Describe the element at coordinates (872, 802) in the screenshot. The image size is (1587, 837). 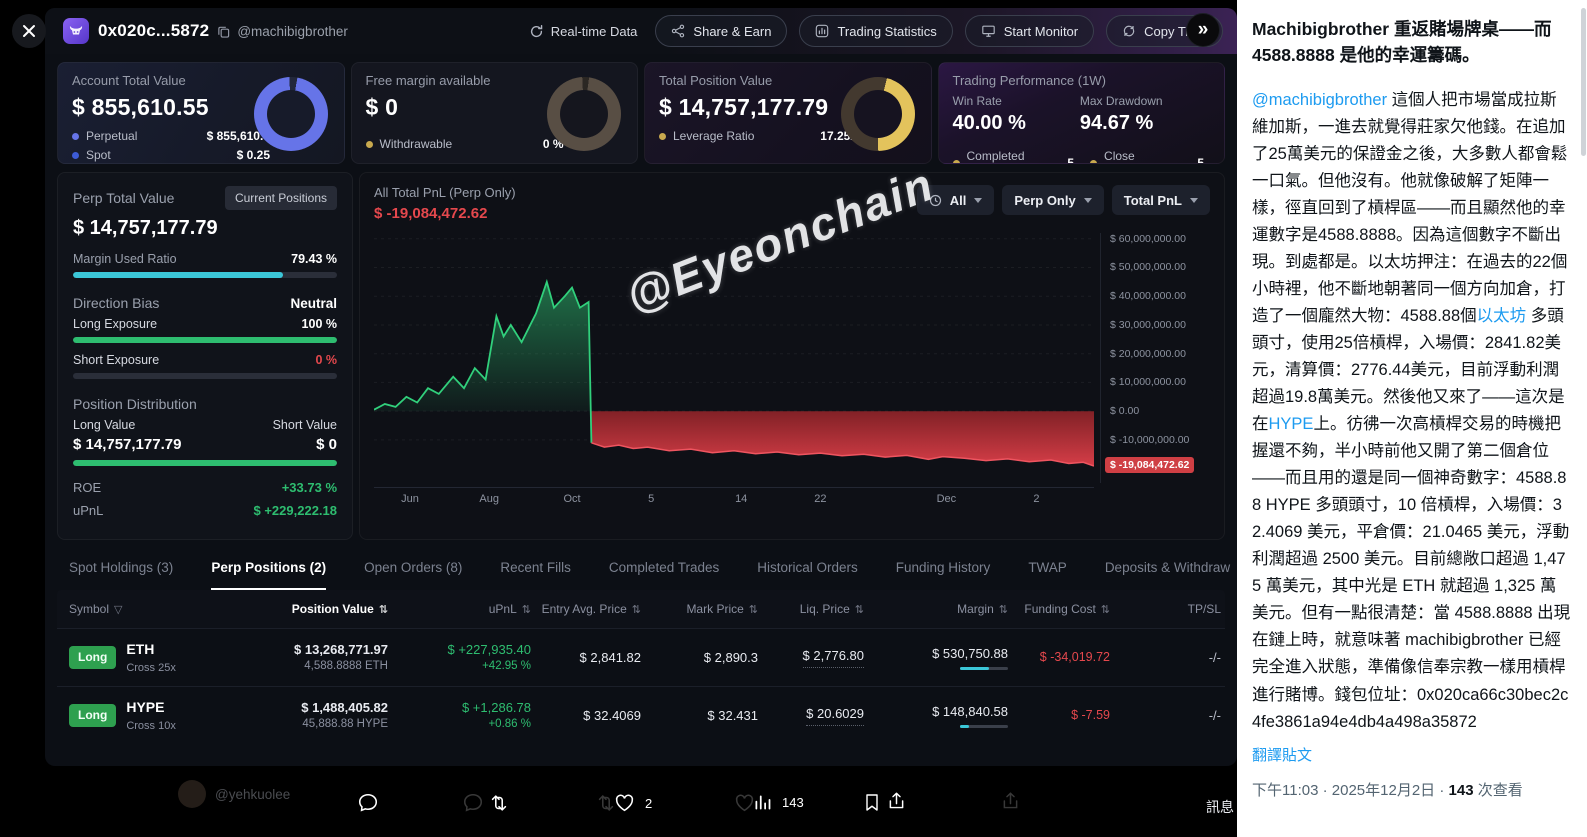
I see `bookmark-button` at that location.